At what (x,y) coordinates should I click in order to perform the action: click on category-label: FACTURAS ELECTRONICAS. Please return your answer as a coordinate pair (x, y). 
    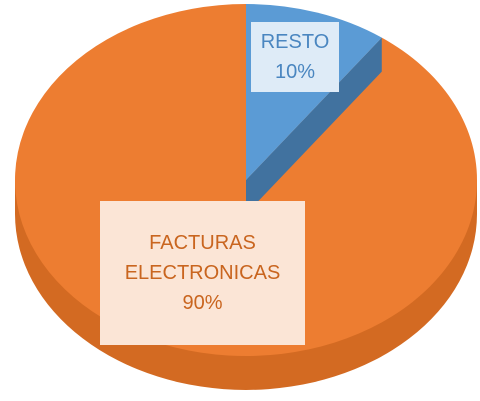
    Looking at the image, I should click on (202, 258).